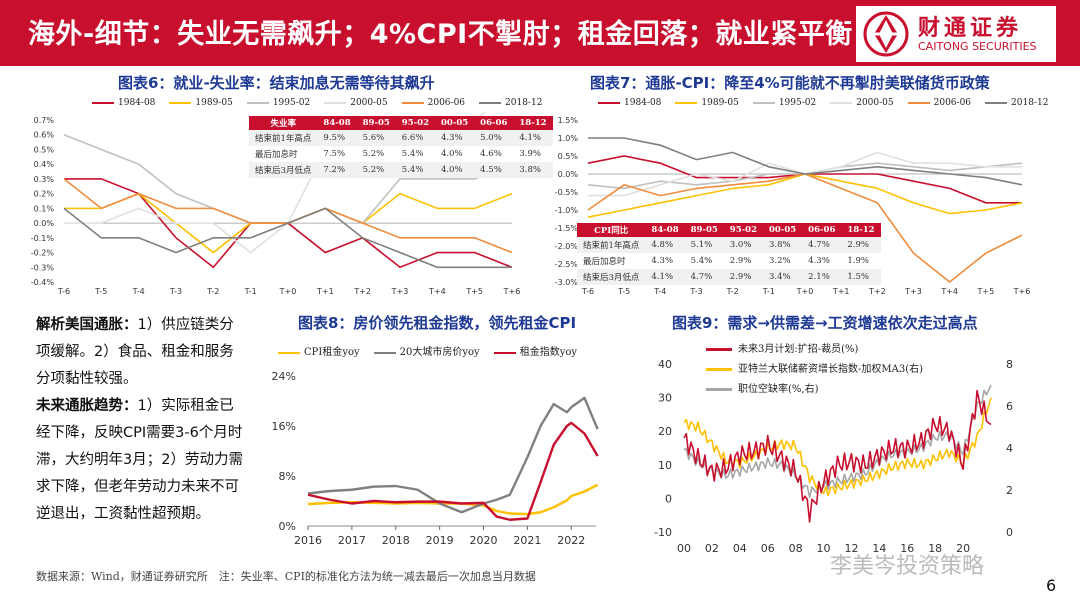  What do you see at coordinates (782, 245) in the screenshot?
I see `fig7-table-cell: 3.8%` at bounding box center [782, 245].